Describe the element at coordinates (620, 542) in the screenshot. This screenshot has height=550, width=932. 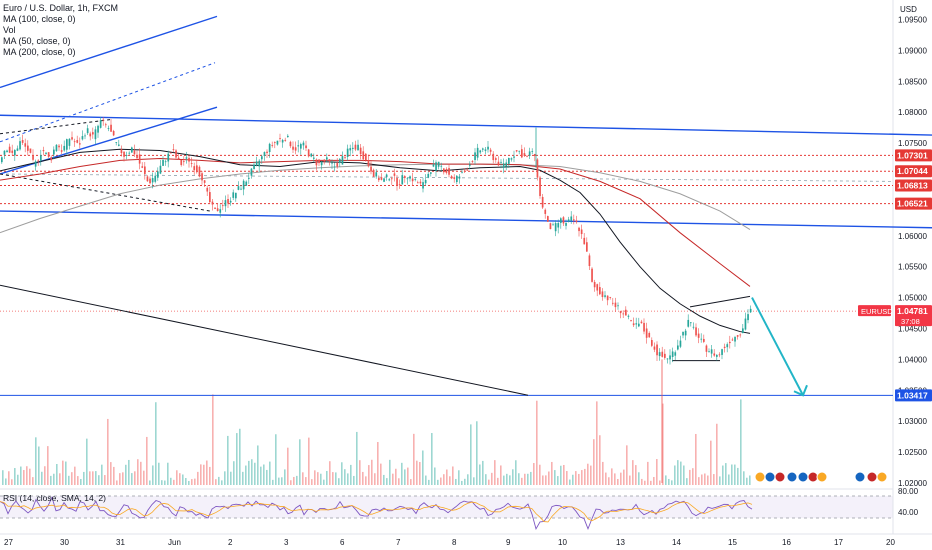
I see `x-tick-label: 13` at that location.